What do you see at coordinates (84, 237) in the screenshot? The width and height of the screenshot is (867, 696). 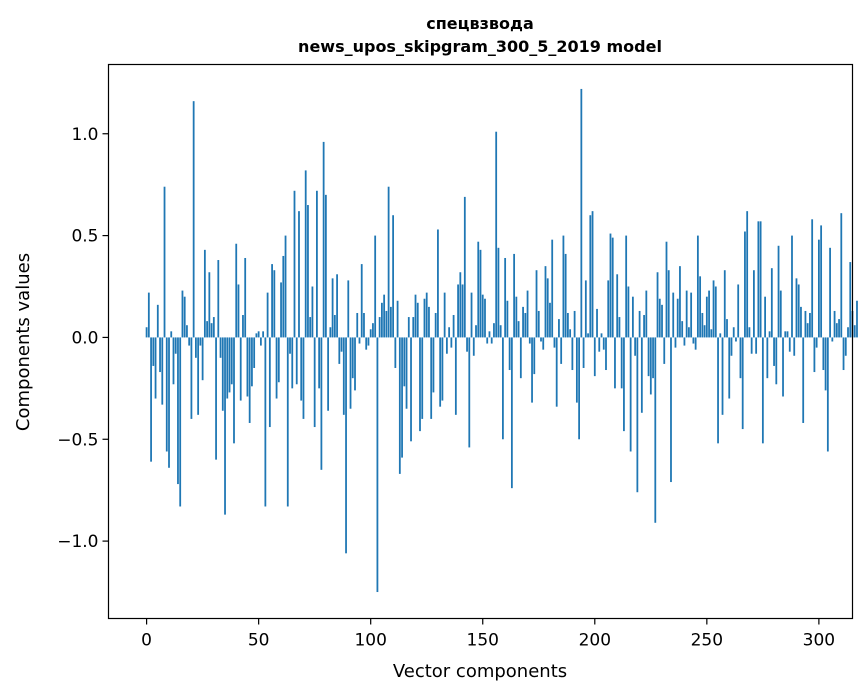 I see `y-tick-label: 0.5` at bounding box center [84, 237].